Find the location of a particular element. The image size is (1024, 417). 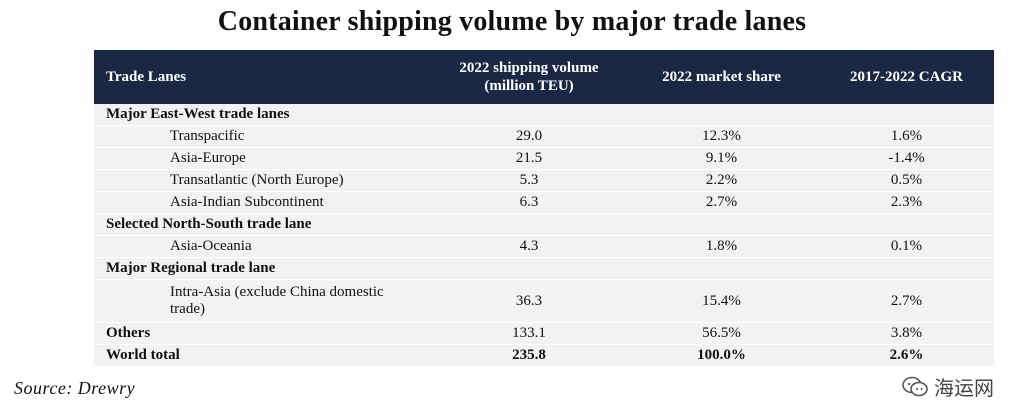

table-row: Asia-Indian Subcontinent 6.3 2.7% 2.3% is located at coordinates (544, 202).